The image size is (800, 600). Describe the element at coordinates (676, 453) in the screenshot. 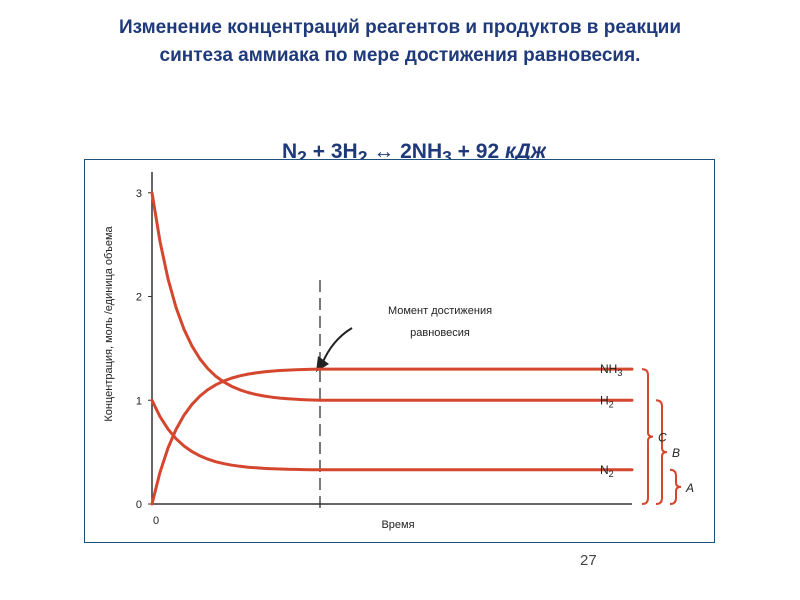

I see `bracket-label-b: B` at that location.